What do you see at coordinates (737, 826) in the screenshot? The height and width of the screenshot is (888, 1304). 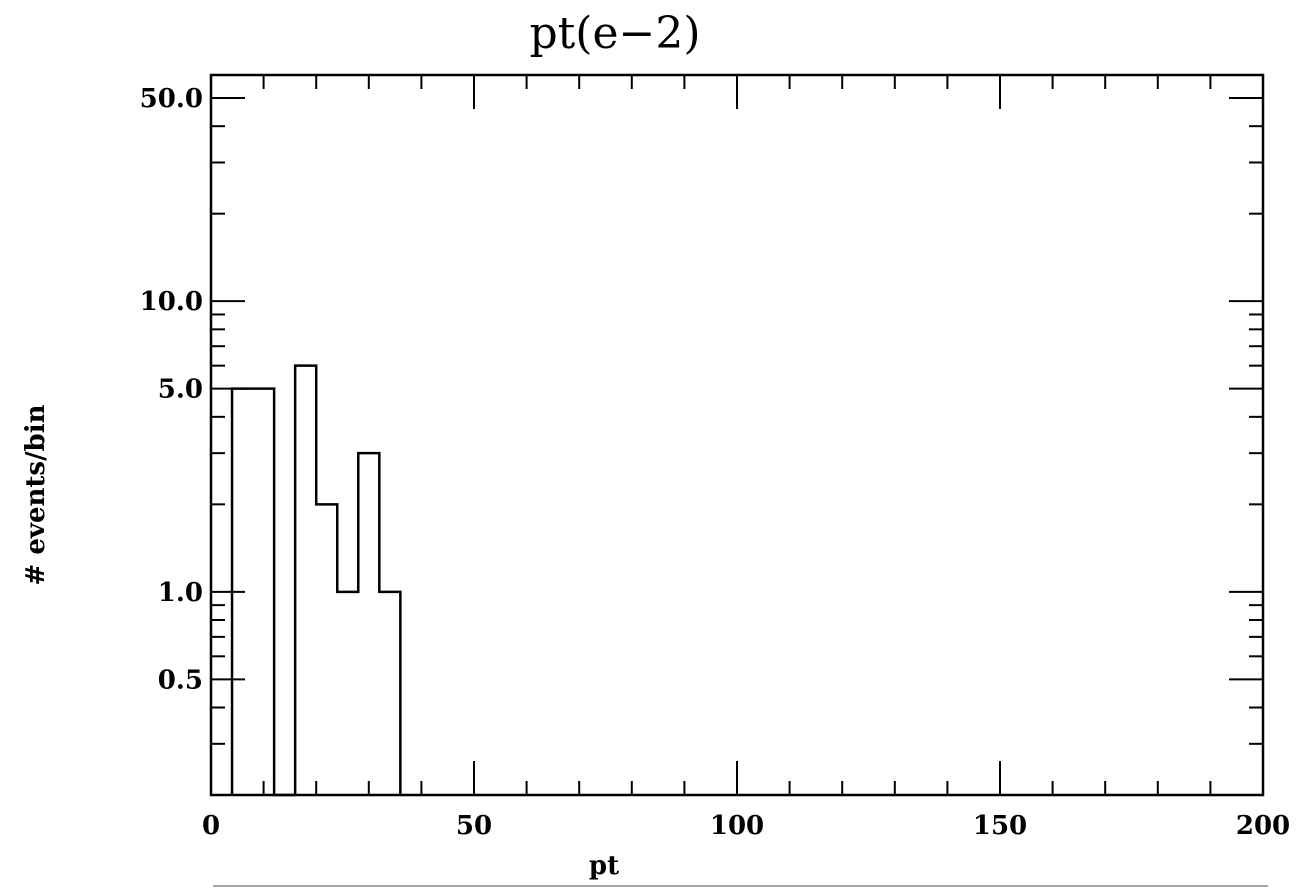 I see `x-tick-label: 100` at bounding box center [737, 826].